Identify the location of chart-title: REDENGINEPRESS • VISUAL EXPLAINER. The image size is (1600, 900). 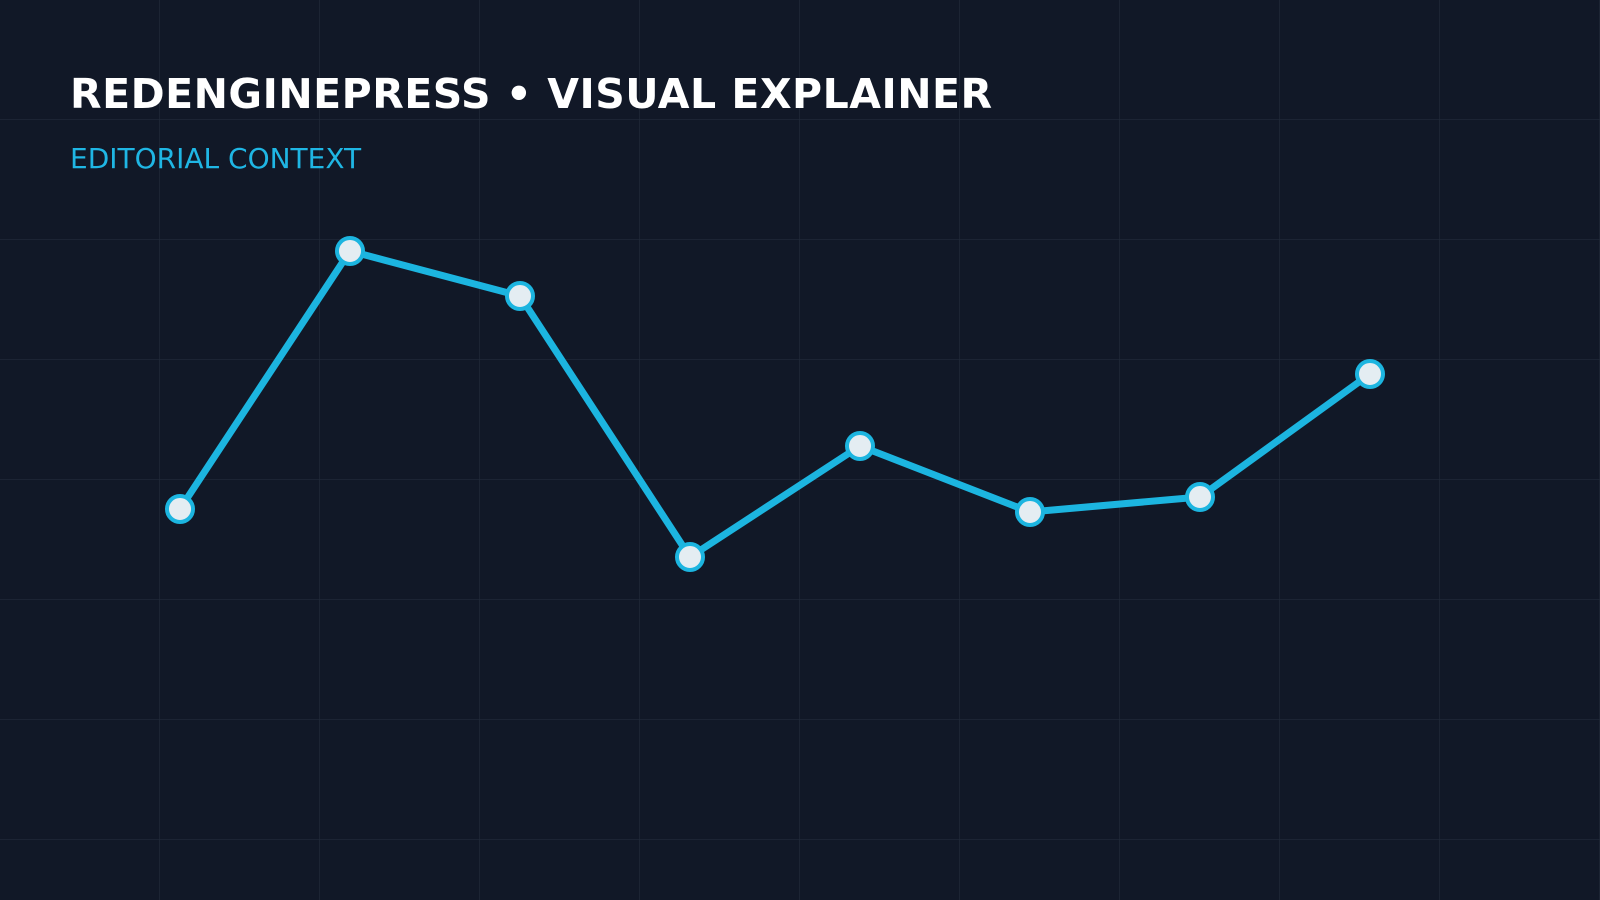
(531, 94).